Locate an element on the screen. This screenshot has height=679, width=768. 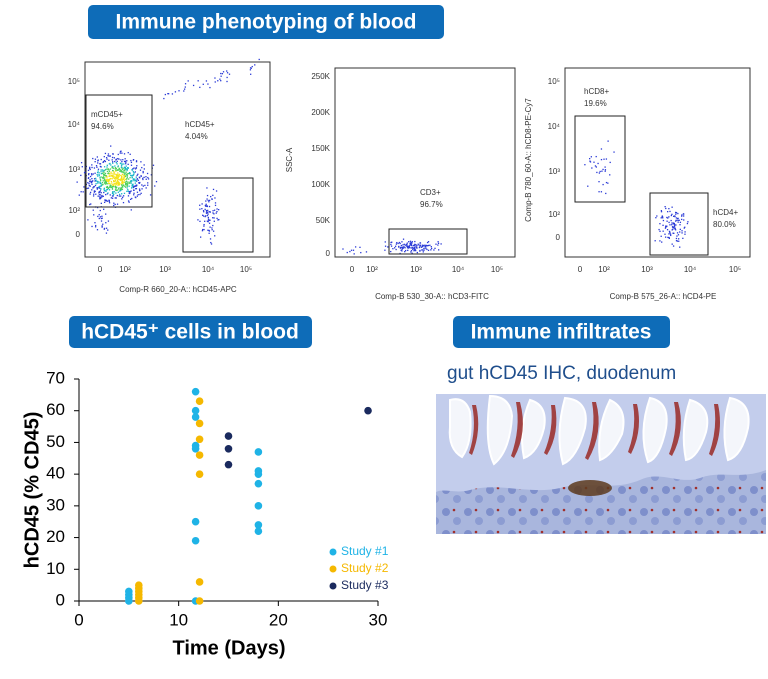
y-tick-label: 10⁴ is located at coordinates (554, 126).